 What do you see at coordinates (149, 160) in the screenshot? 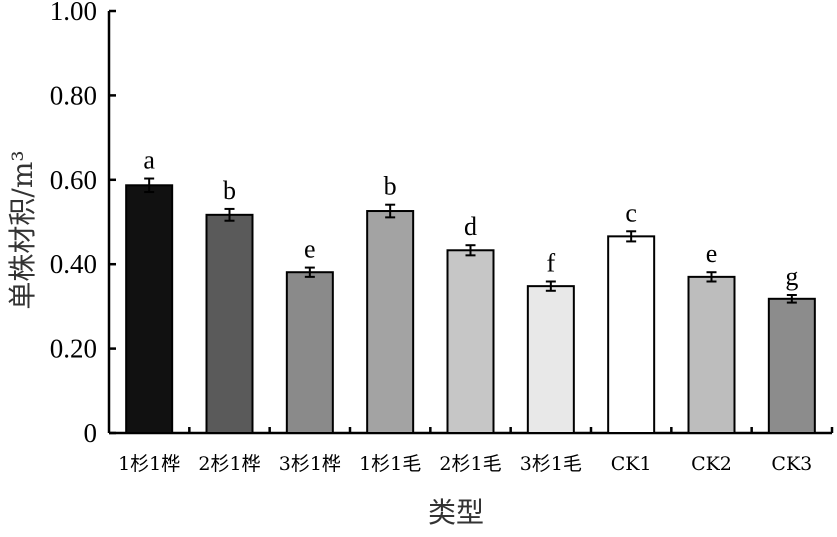
I see `significance-label: a` at bounding box center [149, 160].